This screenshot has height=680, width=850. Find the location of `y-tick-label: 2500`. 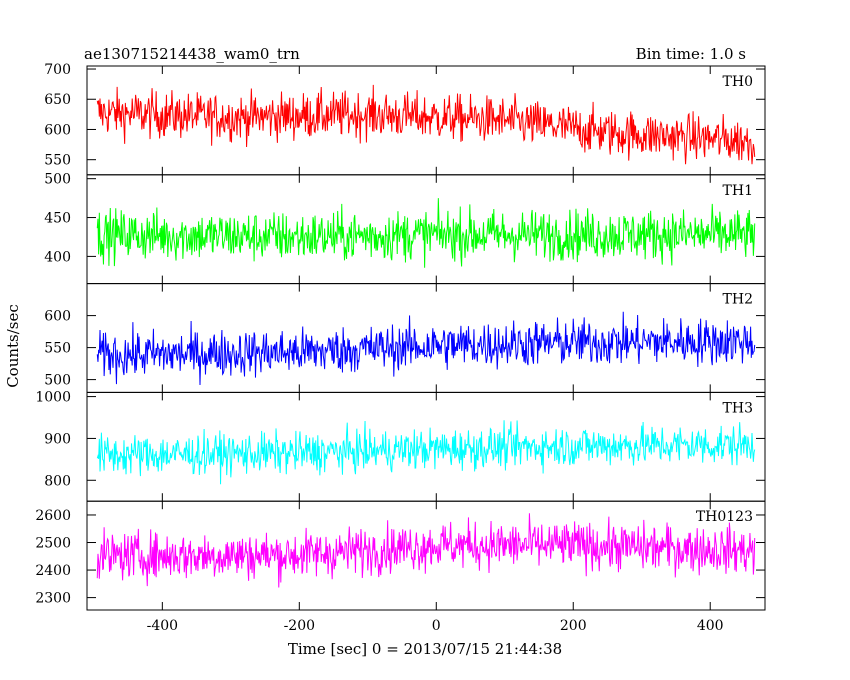

y-tick-label: 2500 is located at coordinates (53, 544).